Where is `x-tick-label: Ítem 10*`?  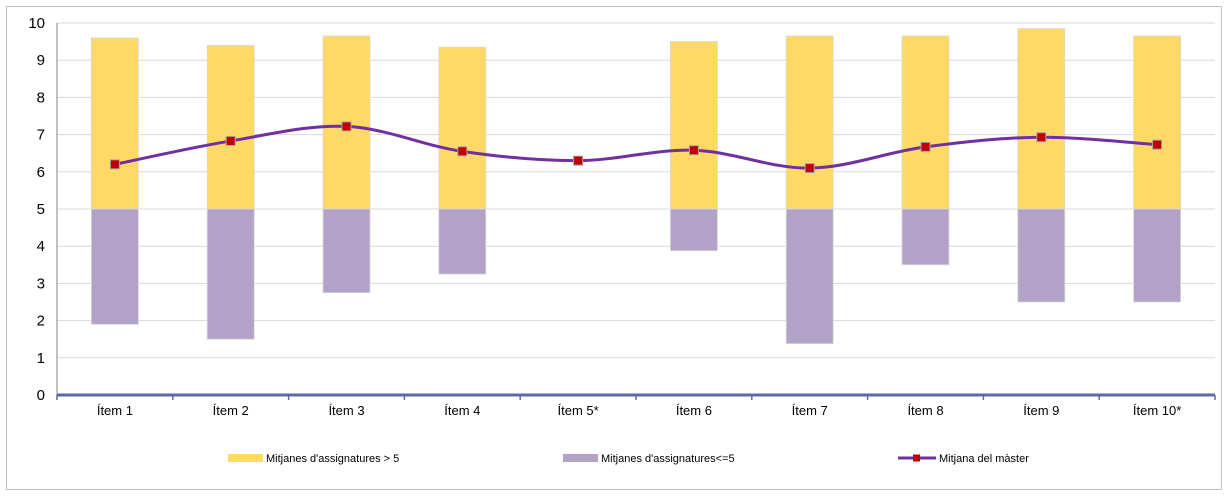 x-tick-label: Ítem 10* is located at coordinates (1157, 410).